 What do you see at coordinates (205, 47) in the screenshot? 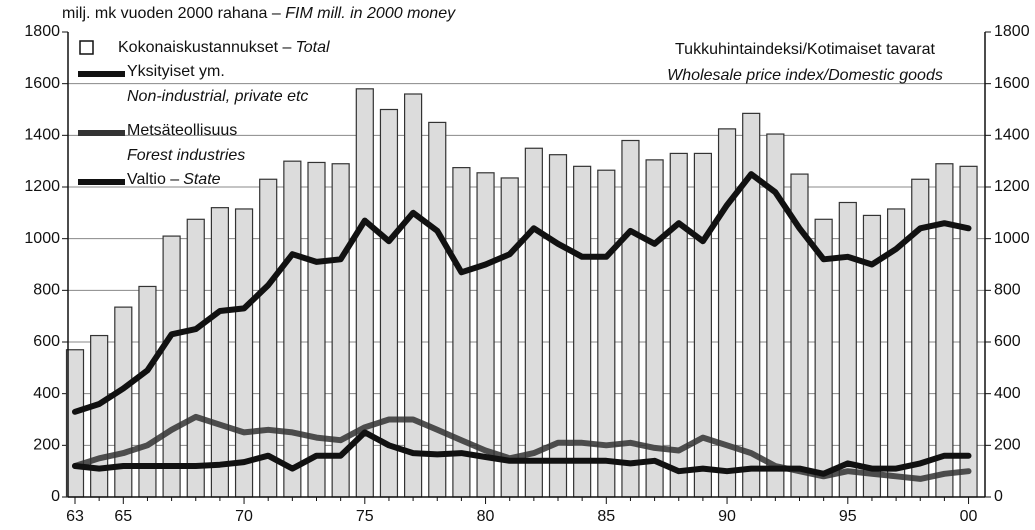
I see `legend-name: Kokonaiskustannukset –` at bounding box center [205, 47].